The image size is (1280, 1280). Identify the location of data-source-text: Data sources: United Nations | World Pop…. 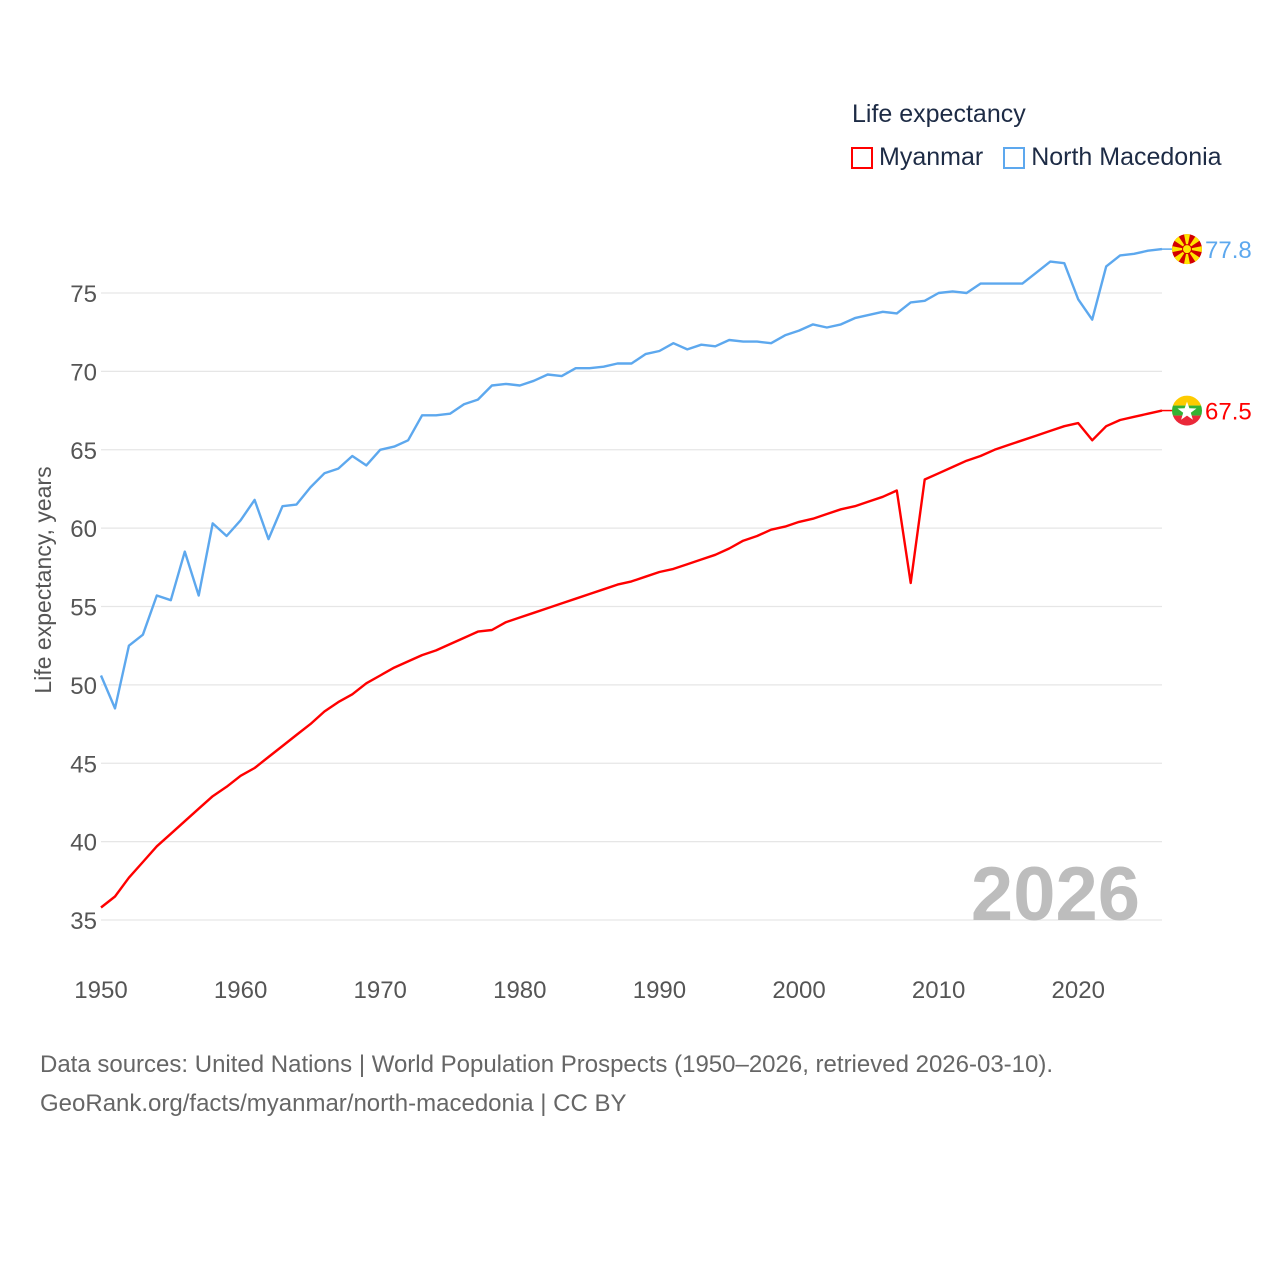
(547, 1064).